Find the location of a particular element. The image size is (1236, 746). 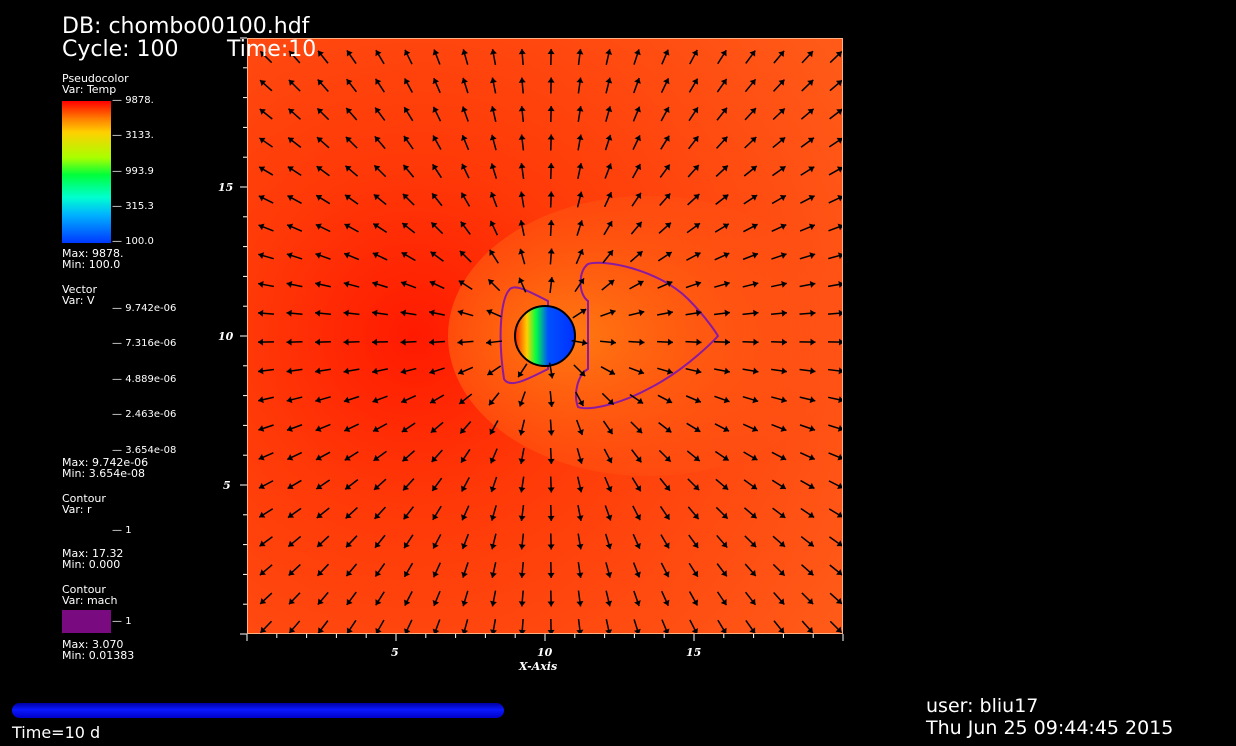

pseudocolor-tick: — 100.0 is located at coordinates (133, 241).